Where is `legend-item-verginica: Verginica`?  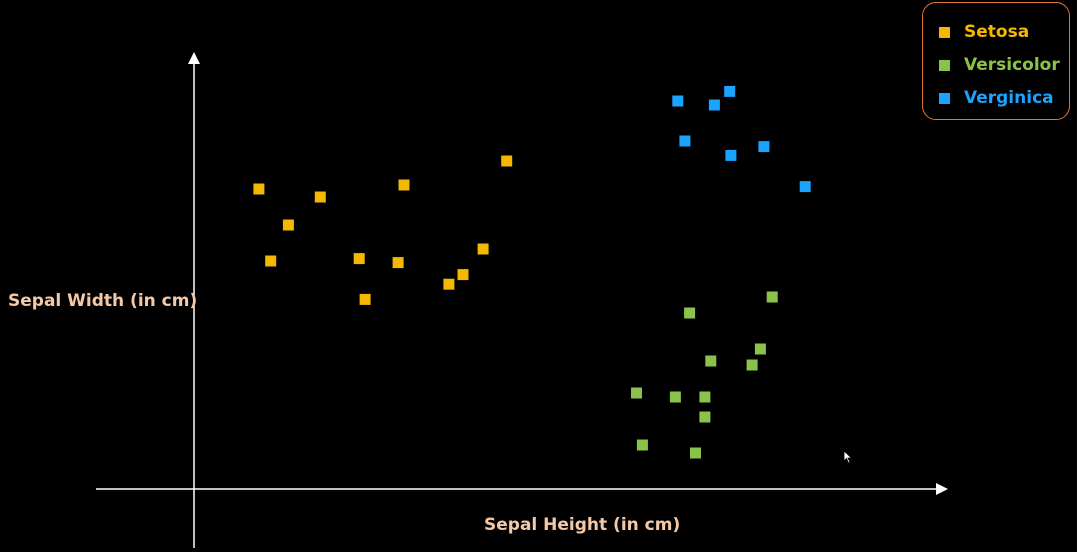
legend-item-verginica: Verginica is located at coordinates (996, 98).